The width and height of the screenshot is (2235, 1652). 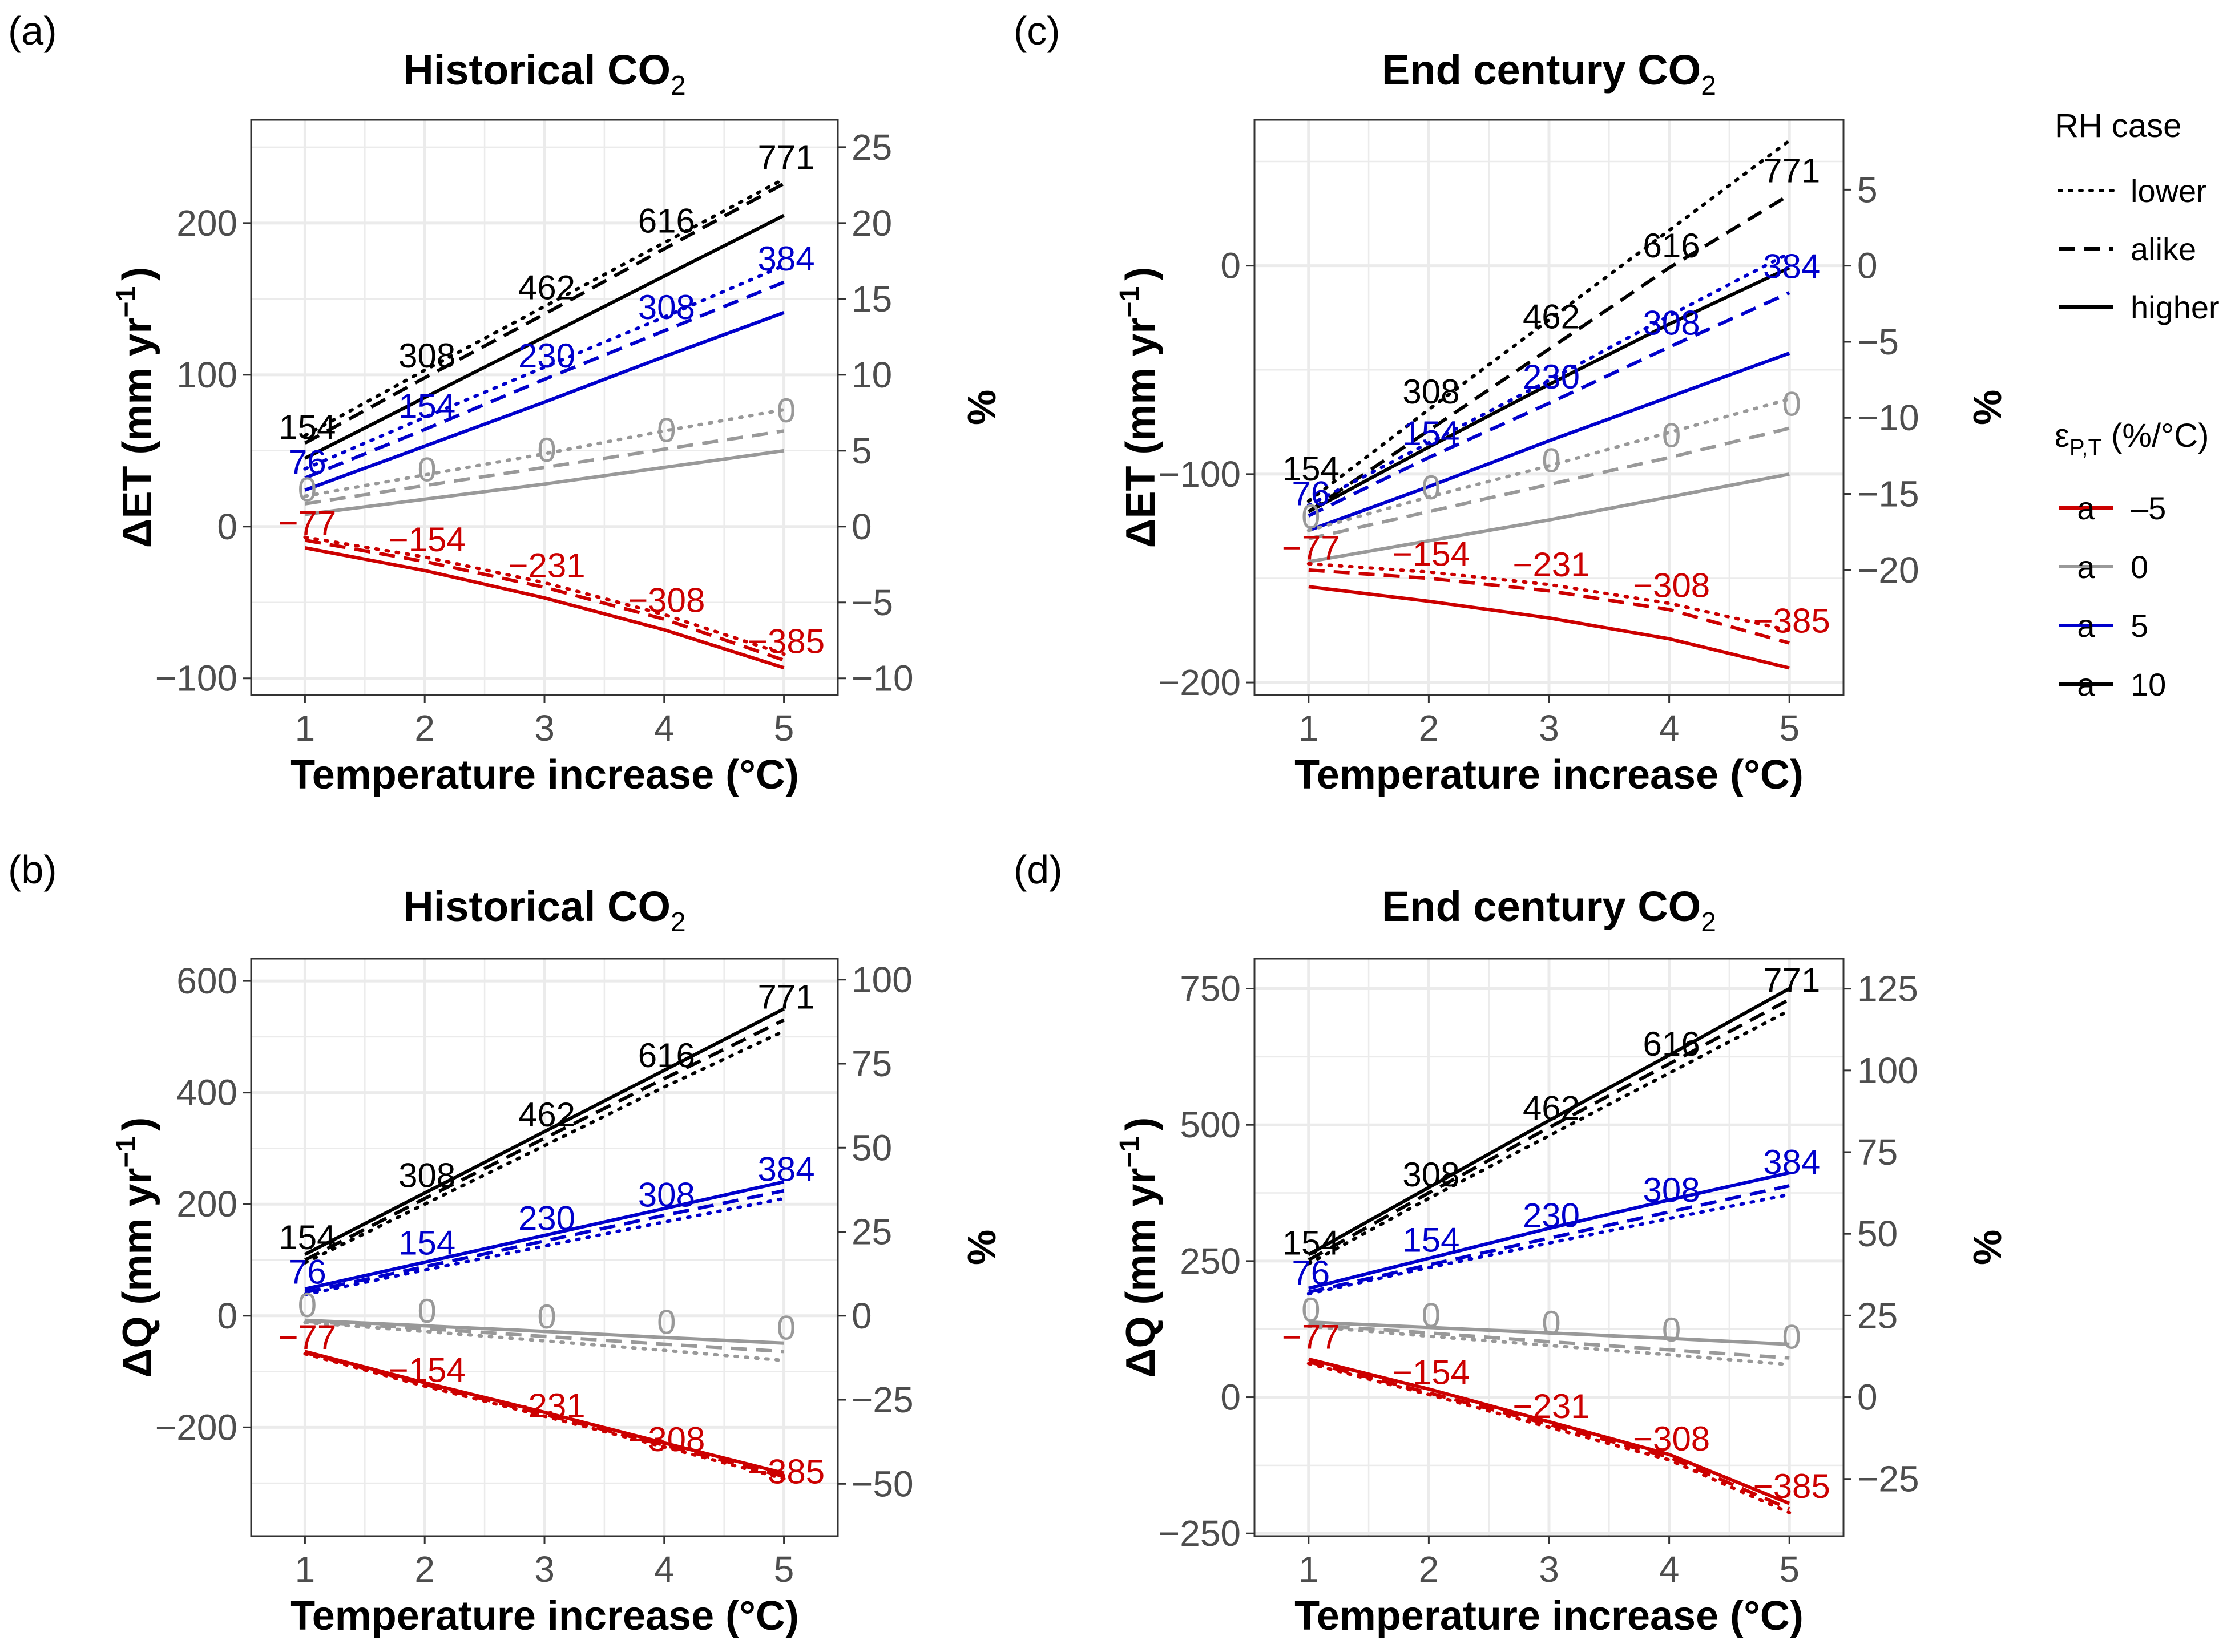 What do you see at coordinates (664, 728) in the screenshot?
I see `x-tick-label: 4` at bounding box center [664, 728].